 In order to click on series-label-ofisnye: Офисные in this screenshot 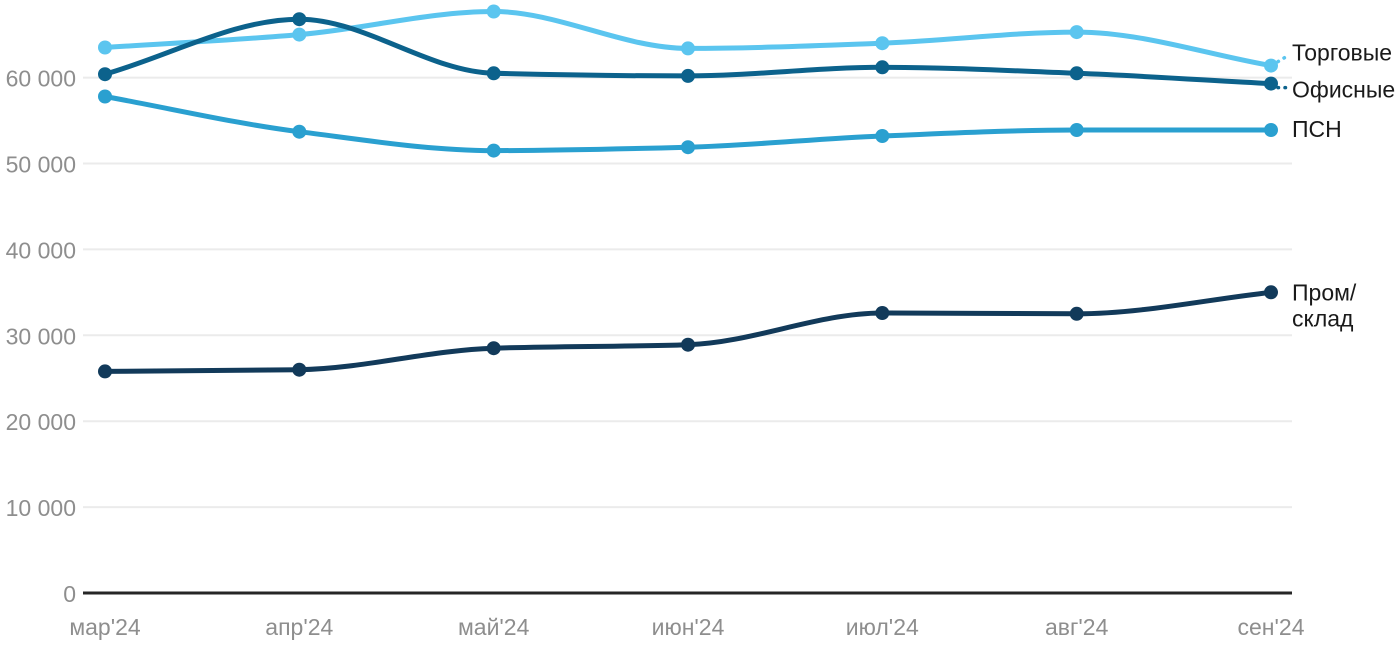, I will do `click(1343, 90)`.